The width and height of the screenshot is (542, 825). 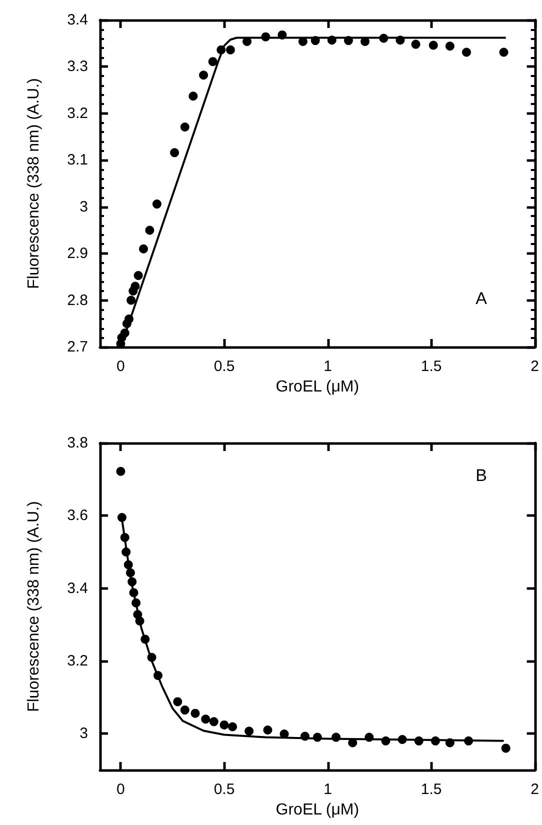 What do you see at coordinates (77, 443) in the screenshot?
I see `y-tick-label: 3.8` at bounding box center [77, 443].